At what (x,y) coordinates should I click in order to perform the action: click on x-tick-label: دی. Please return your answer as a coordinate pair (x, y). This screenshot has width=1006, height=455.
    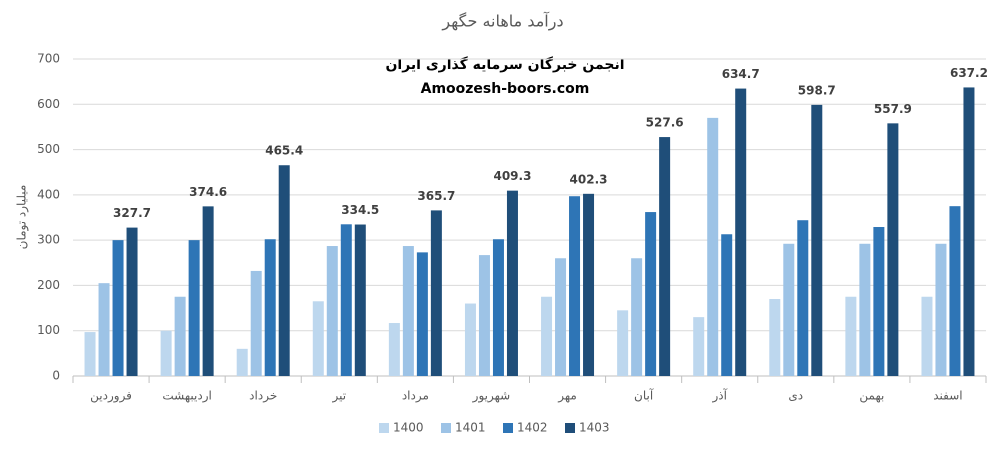
    Looking at the image, I should click on (795, 396).